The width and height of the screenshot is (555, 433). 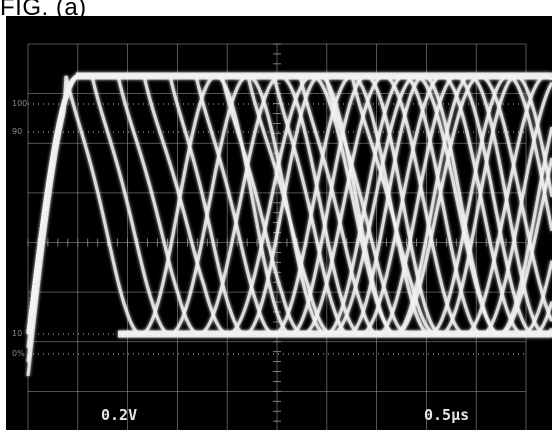 What do you see at coordinates (119, 415) in the screenshot?
I see `volts-per-div-readout: 0.2V` at bounding box center [119, 415].